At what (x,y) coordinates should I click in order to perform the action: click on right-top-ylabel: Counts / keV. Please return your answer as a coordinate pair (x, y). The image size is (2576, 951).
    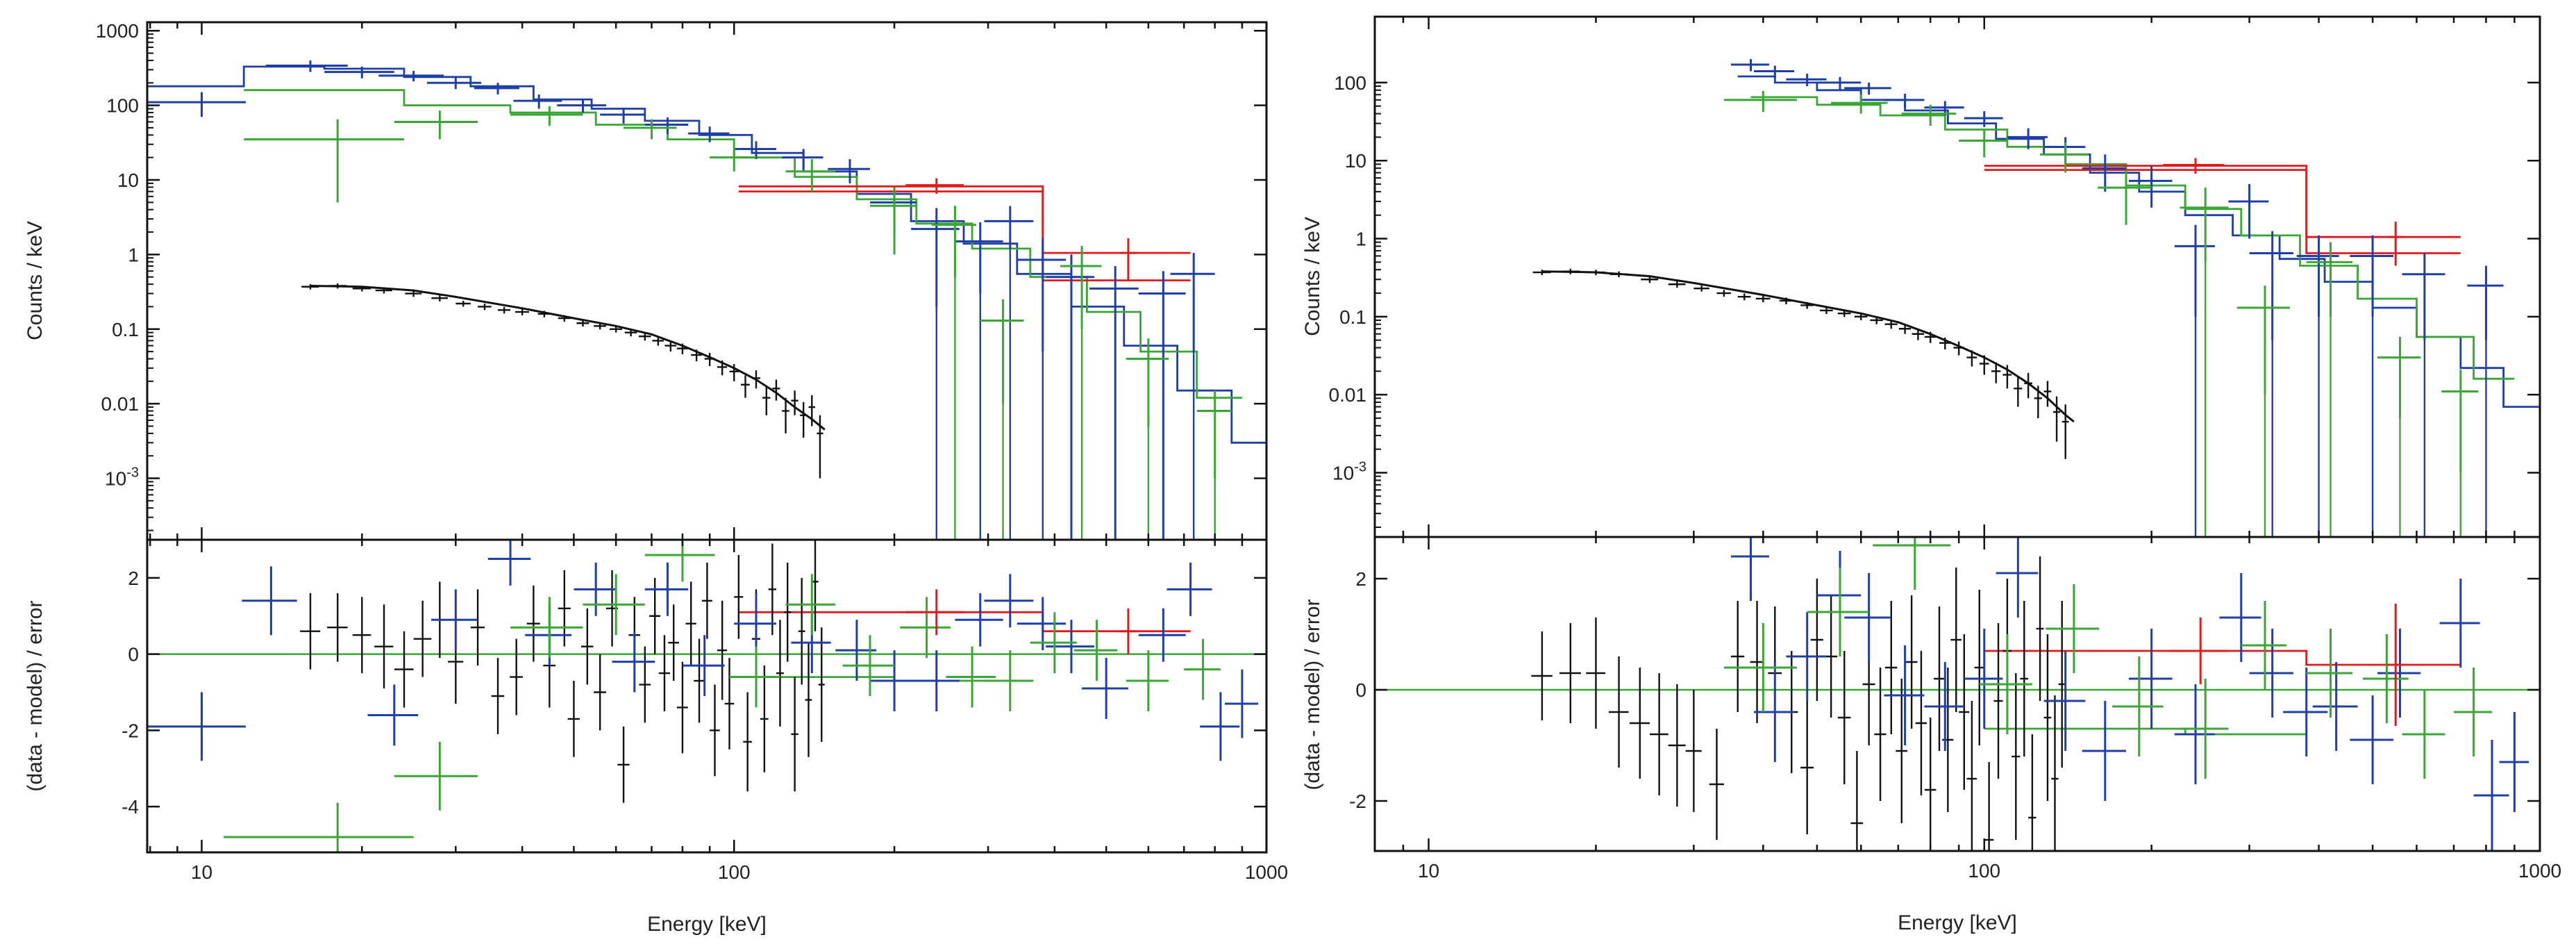
    Looking at the image, I should click on (1312, 276).